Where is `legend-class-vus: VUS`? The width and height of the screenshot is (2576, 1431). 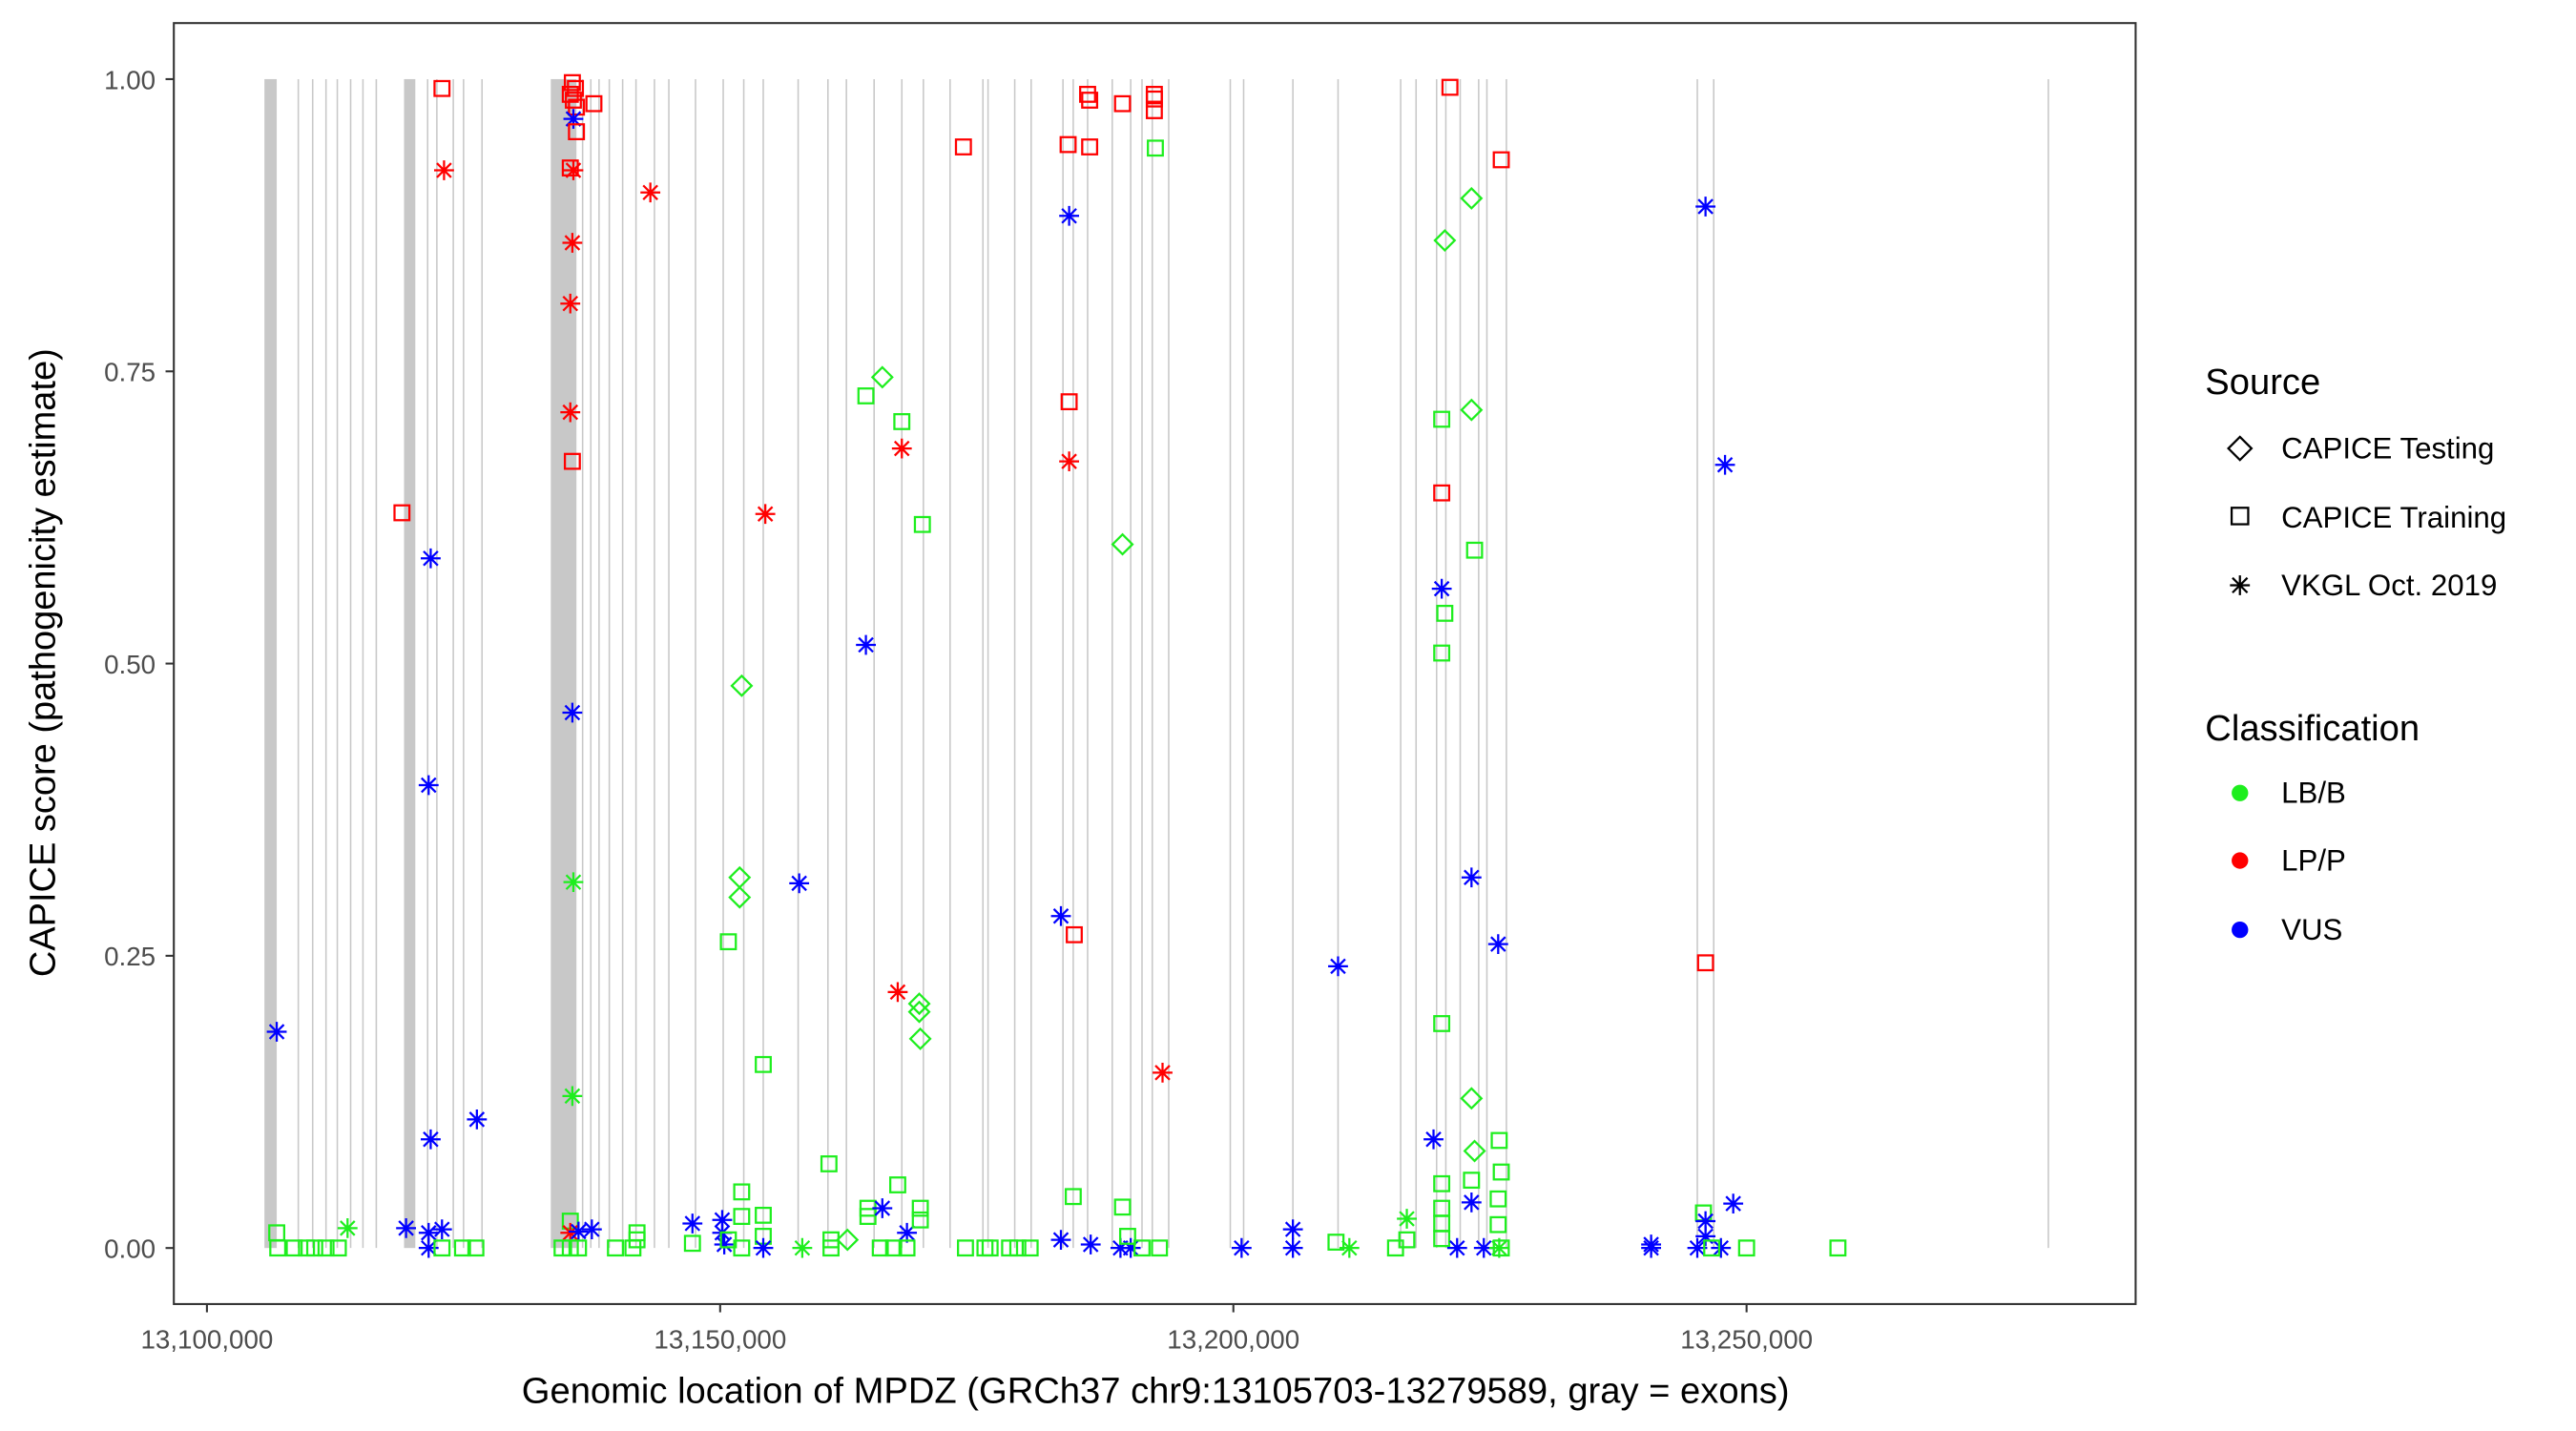
legend-class-vus: VUS is located at coordinates (2311, 929).